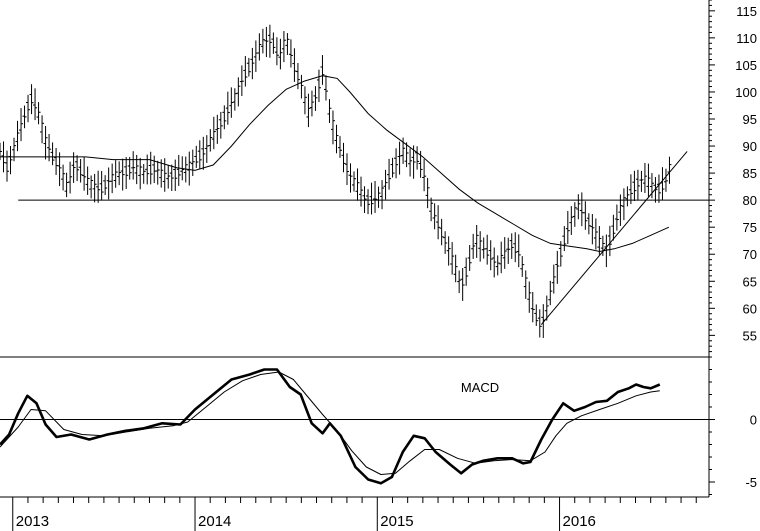 The height and width of the screenshot is (531, 760). What do you see at coordinates (746, 11) in the screenshot?
I see `price-tick-label: 115` at bounding box center [746, 11].